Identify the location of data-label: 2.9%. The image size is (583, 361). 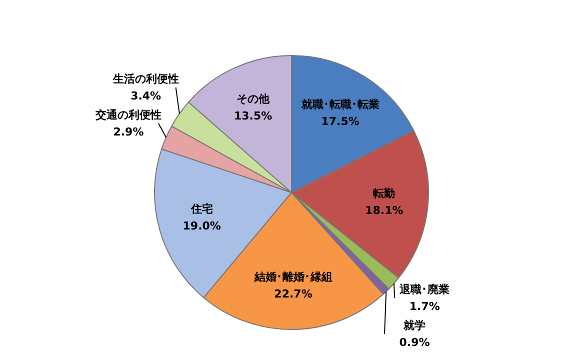
(128, 131).